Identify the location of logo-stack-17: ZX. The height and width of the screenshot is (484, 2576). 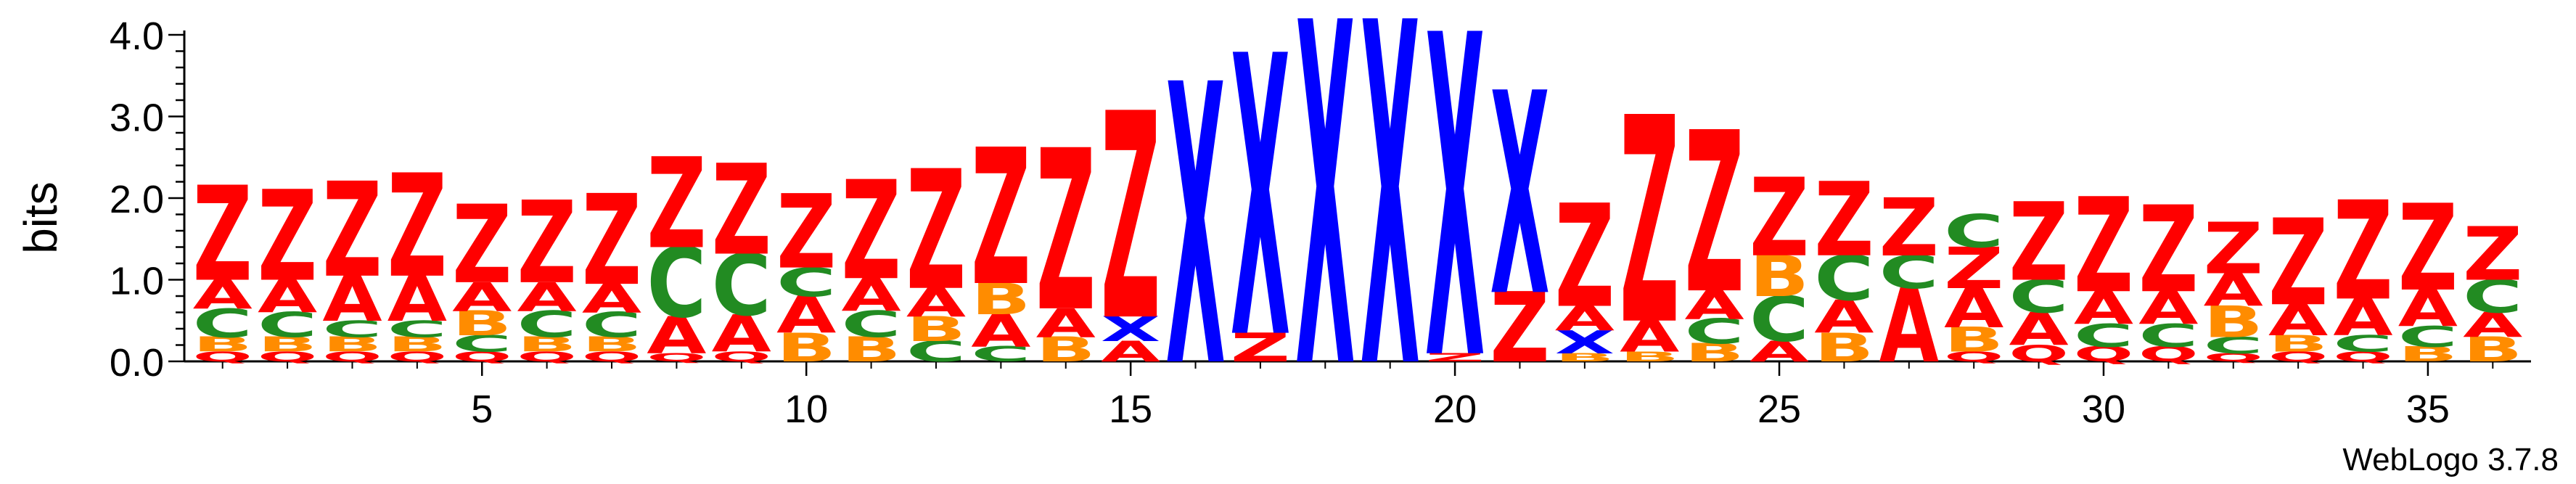
(1260, 212).